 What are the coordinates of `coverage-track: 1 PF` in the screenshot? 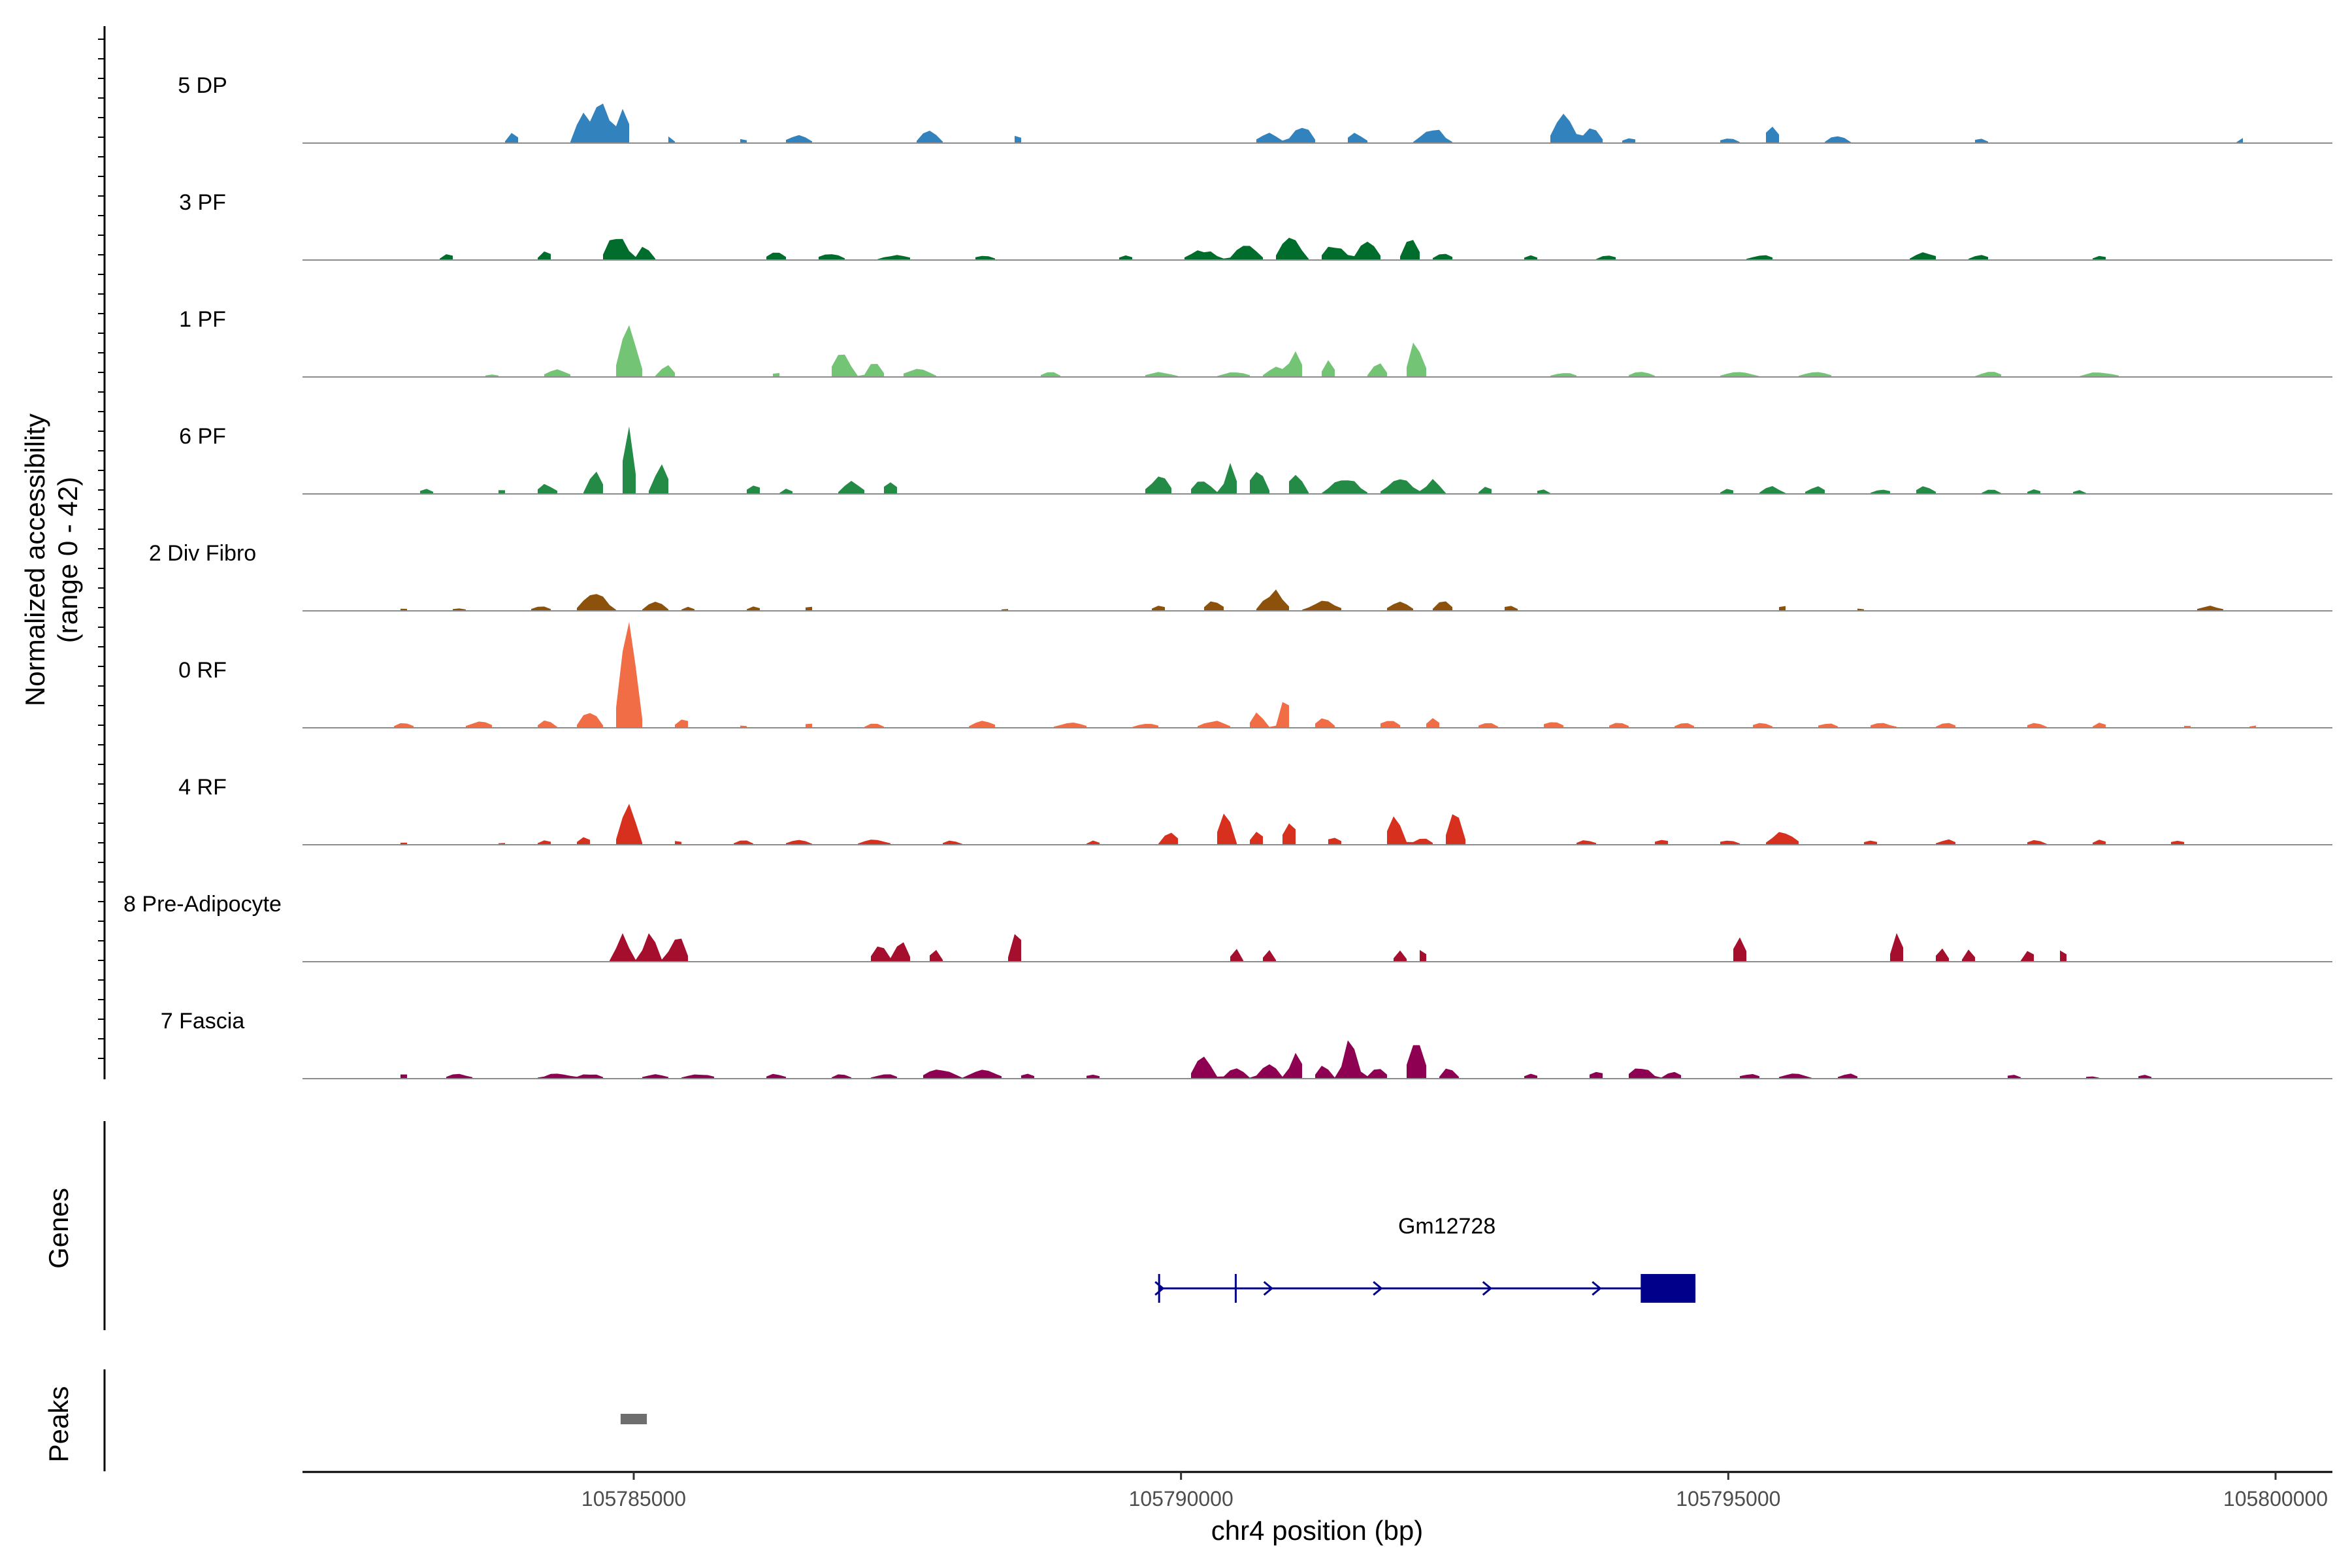 It's located at (1255, 342).